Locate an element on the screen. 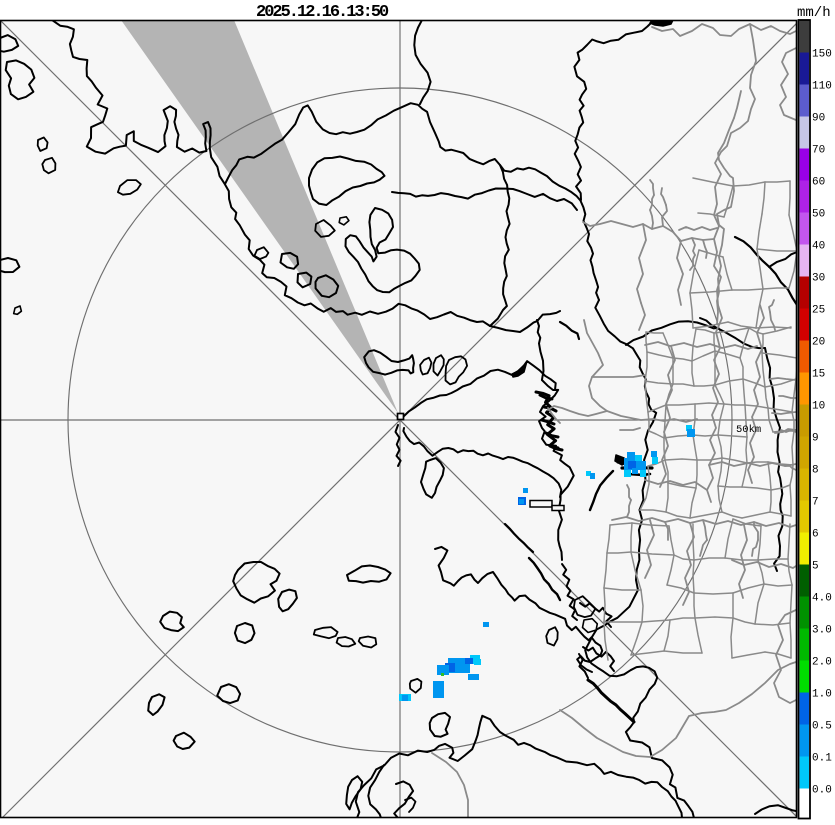  svg-text: 2025.12.16.13:50 is located at coordinates (322, 12).